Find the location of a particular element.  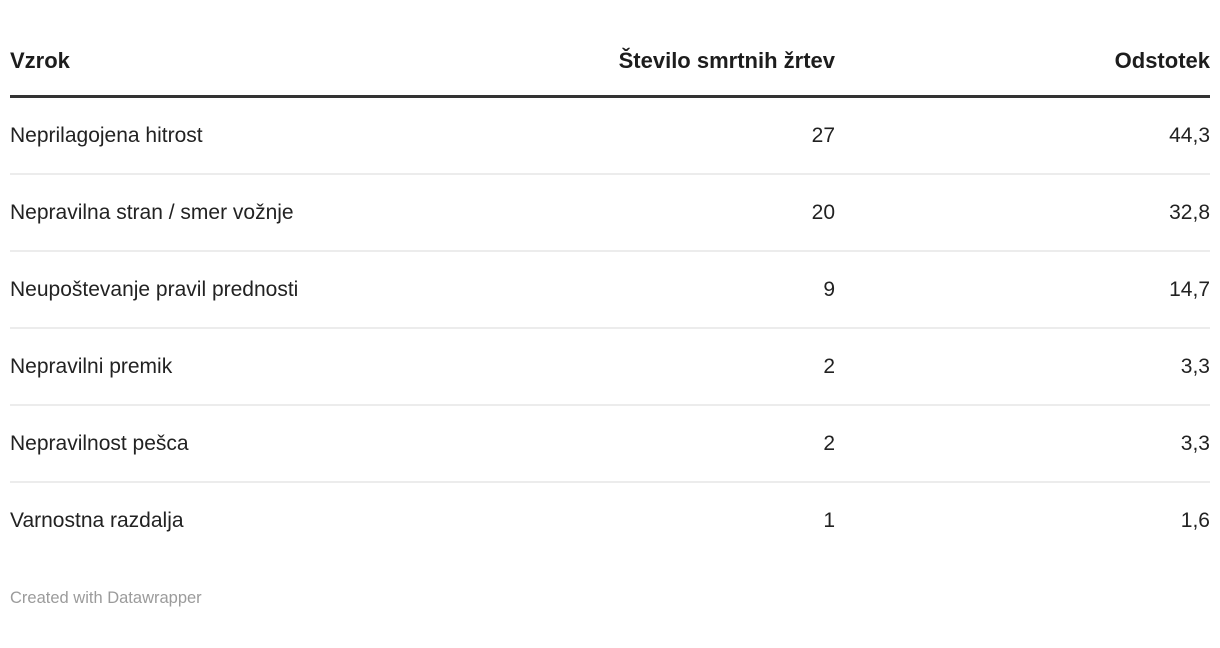

table-row: Nepravilni premik 2 3,3 is located at coordinates (610, 367).